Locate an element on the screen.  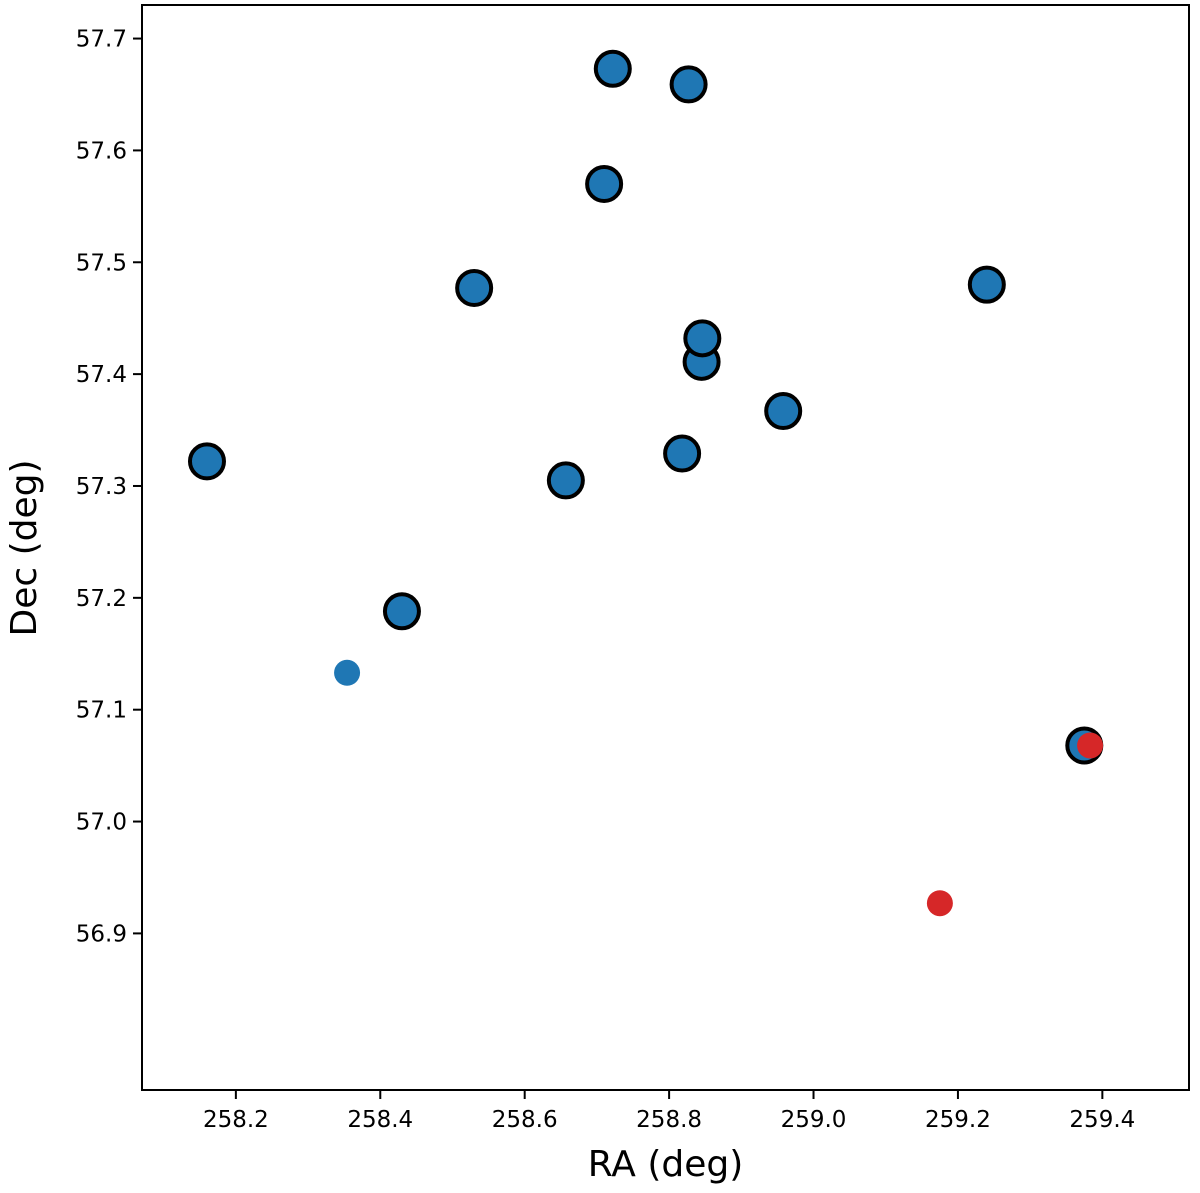
y-tick-label: 57.0 is located at coordinates (101, 823).